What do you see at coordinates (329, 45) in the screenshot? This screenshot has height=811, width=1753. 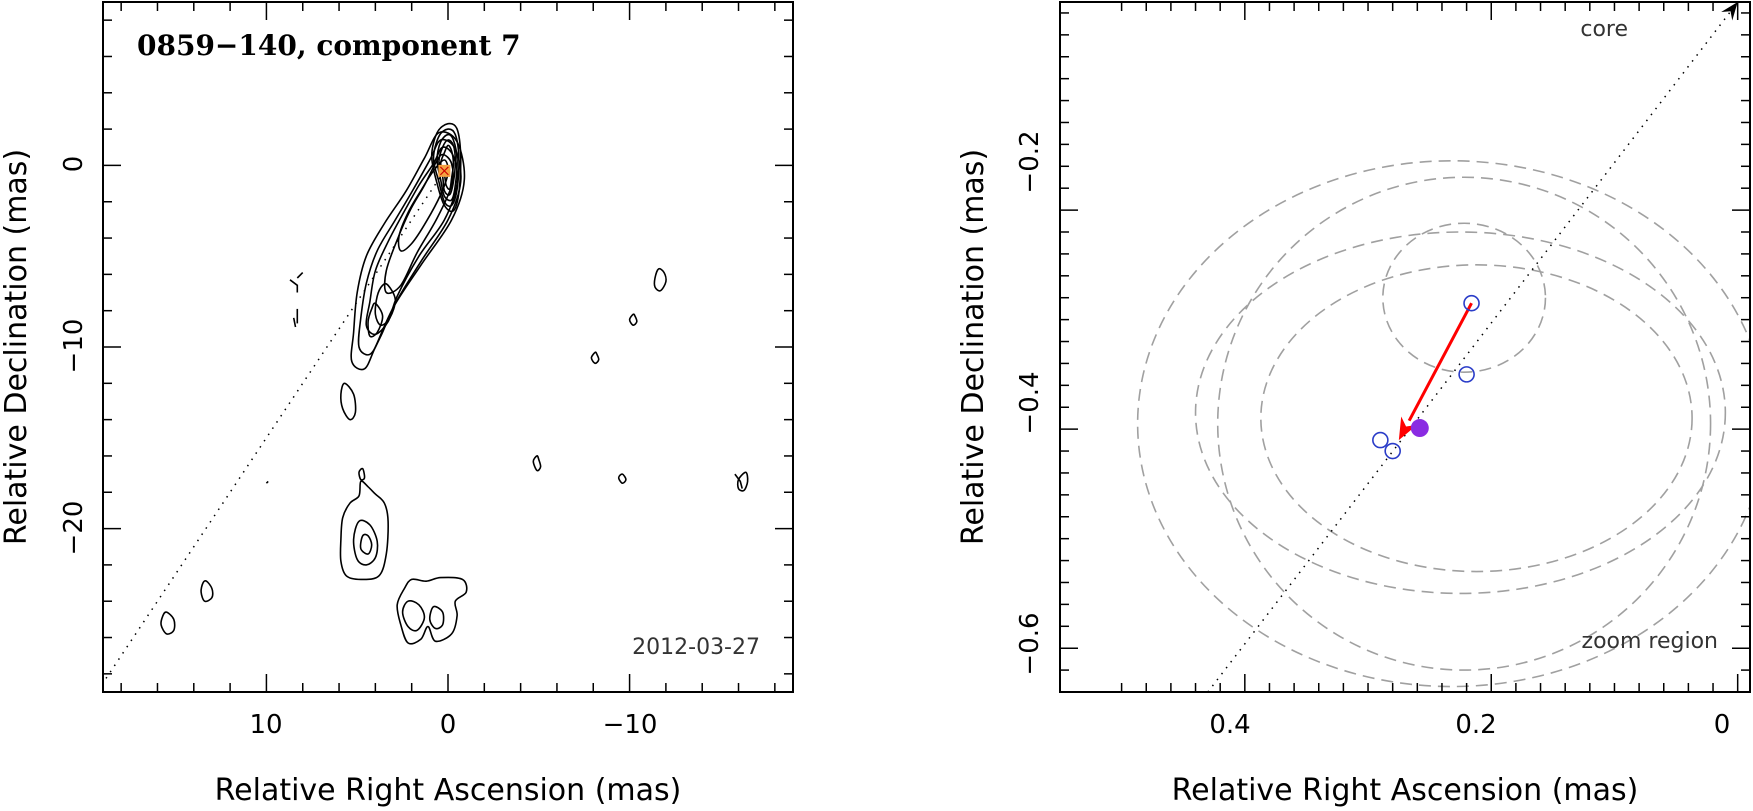 I see `left-title: 0859−140, component 7` at bounding box center [329, 45].